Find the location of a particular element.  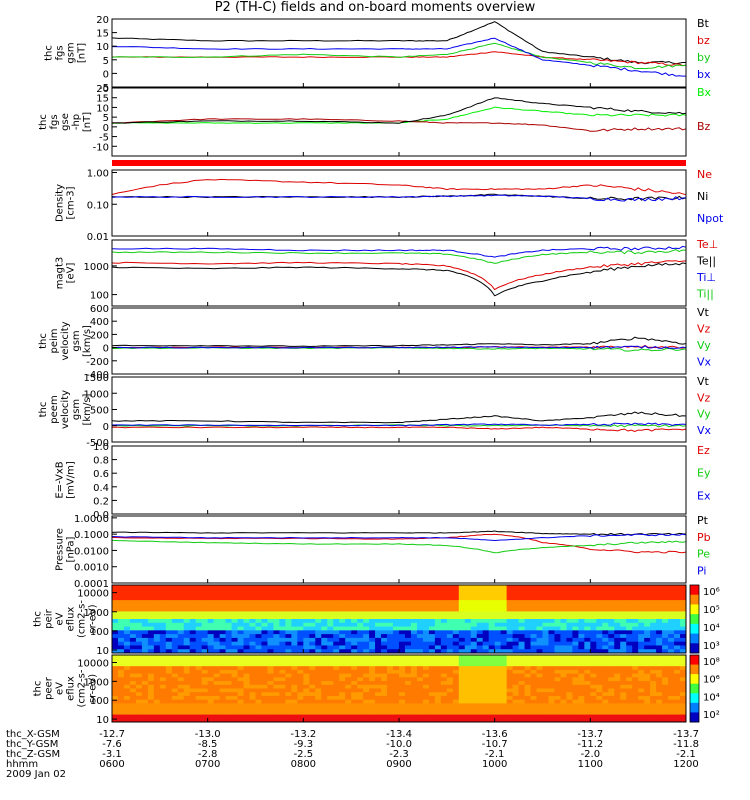

legend-entry: Npot is located at coordinates (710, 218).